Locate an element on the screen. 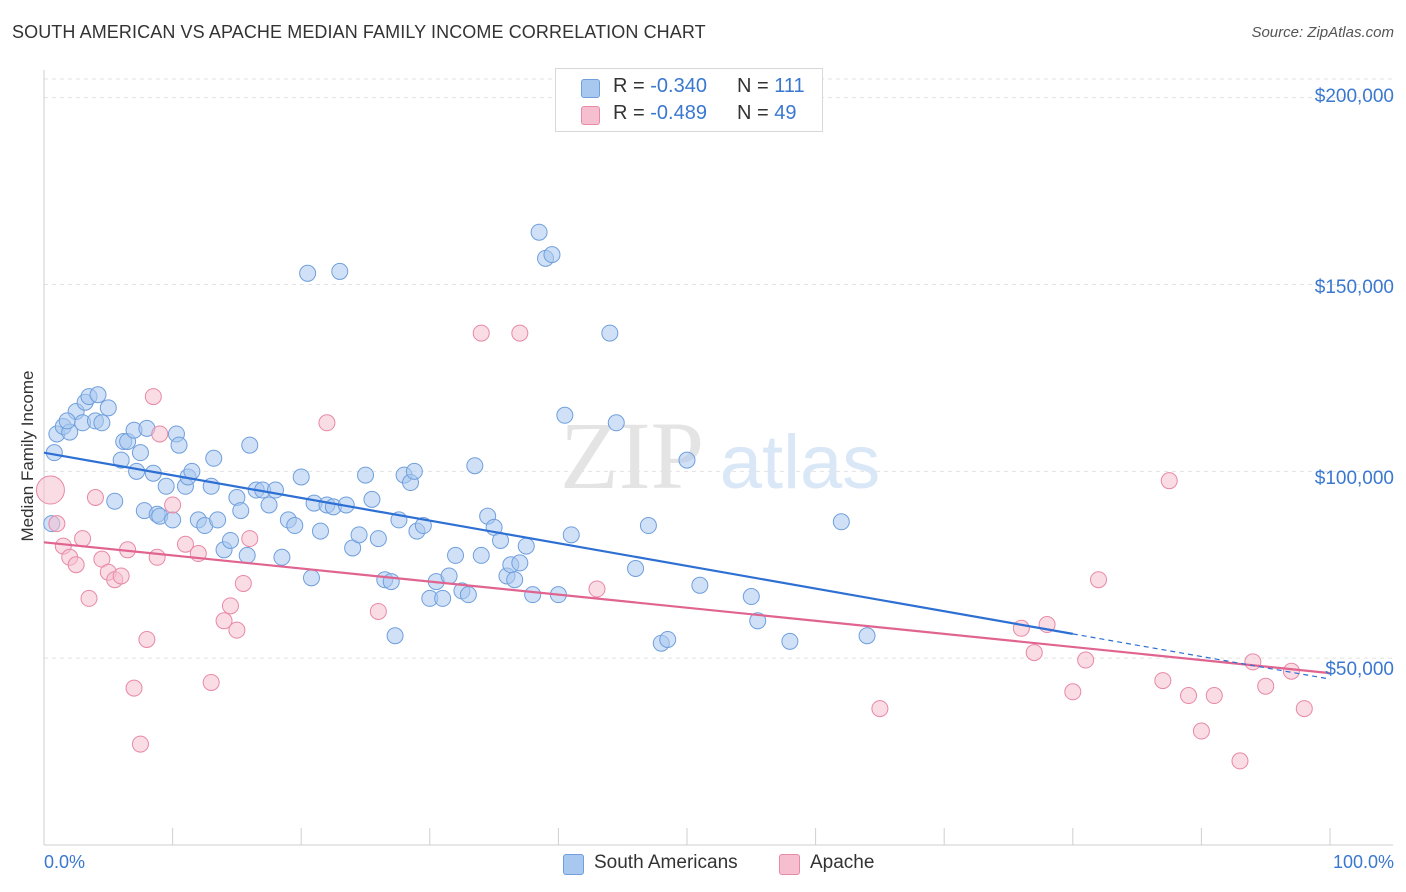 The image size is (1406, 892). legend-n-value: 49 is located at coordinates (785, 113).